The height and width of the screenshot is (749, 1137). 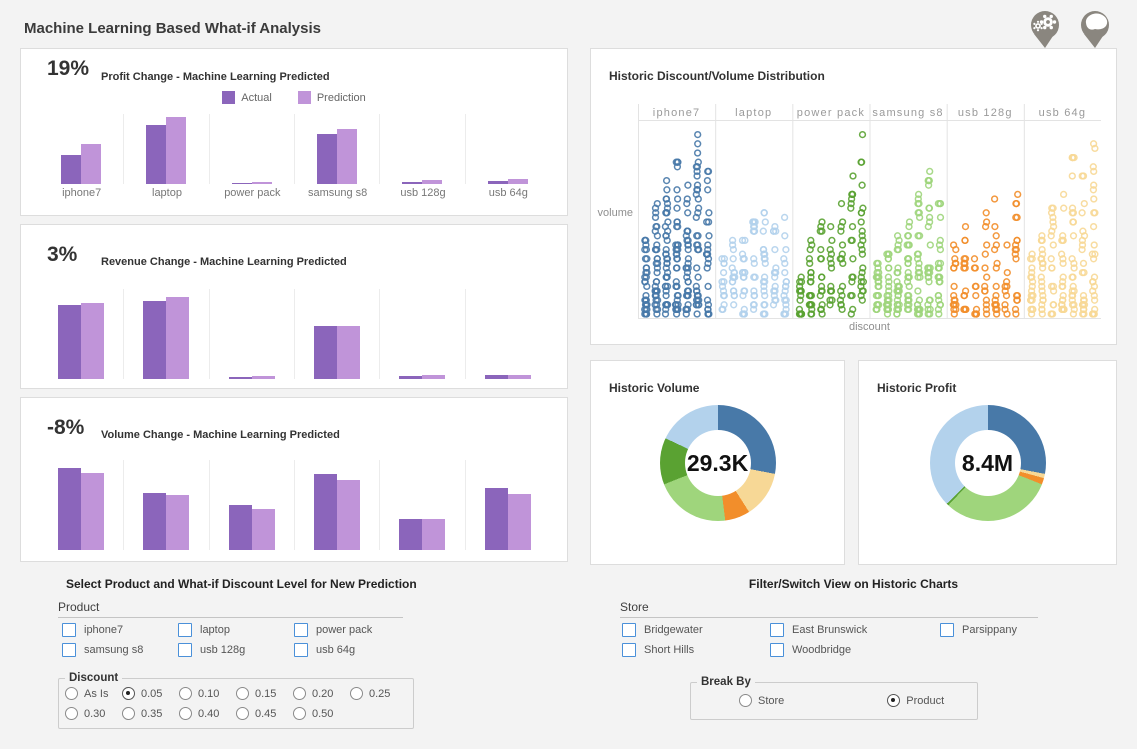 What do you see at coordinates (242, 693) in the screenshot?
I see `015-radio` at bounding box center [242, 693].